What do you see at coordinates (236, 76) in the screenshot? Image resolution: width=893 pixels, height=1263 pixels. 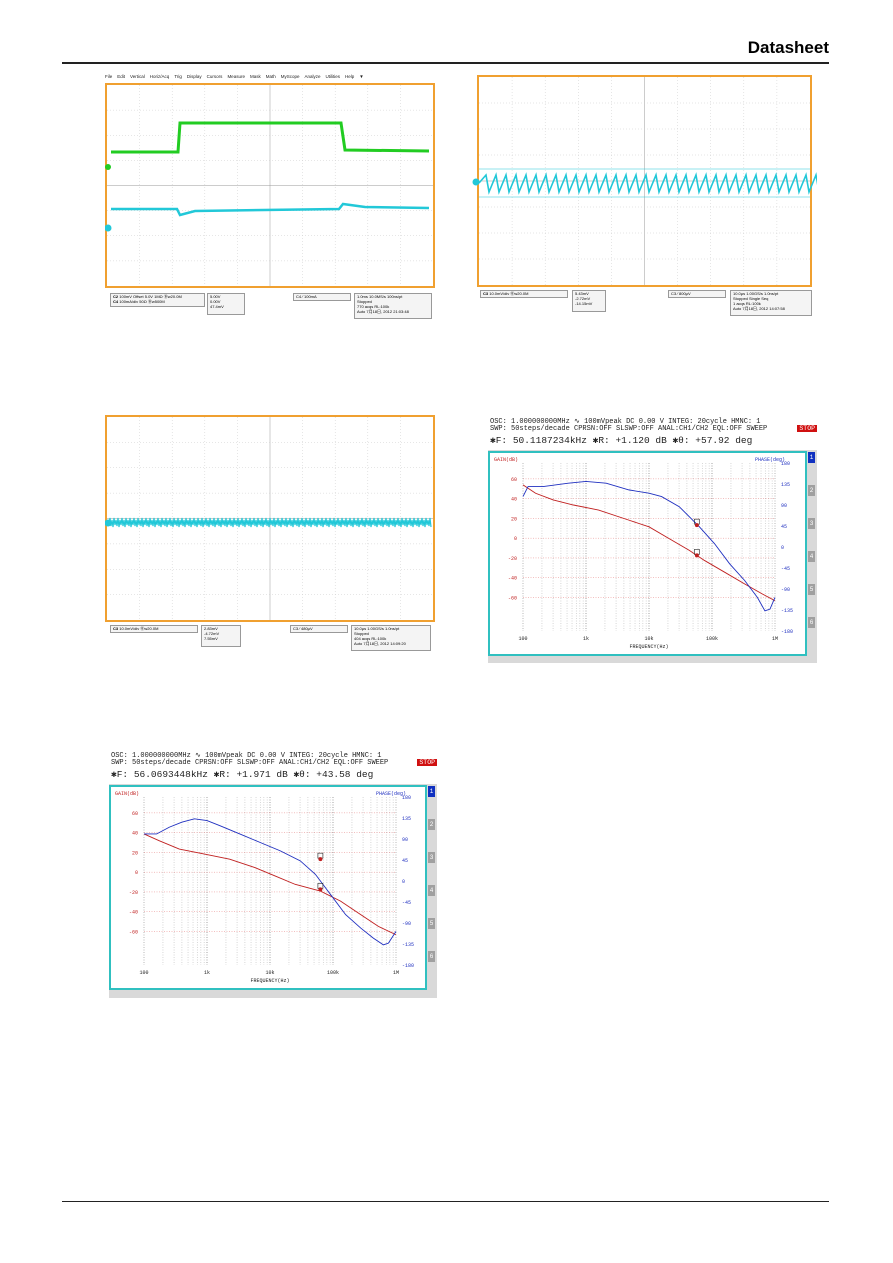 I see `menu-item: Measure` at bounding box center [236, 76].